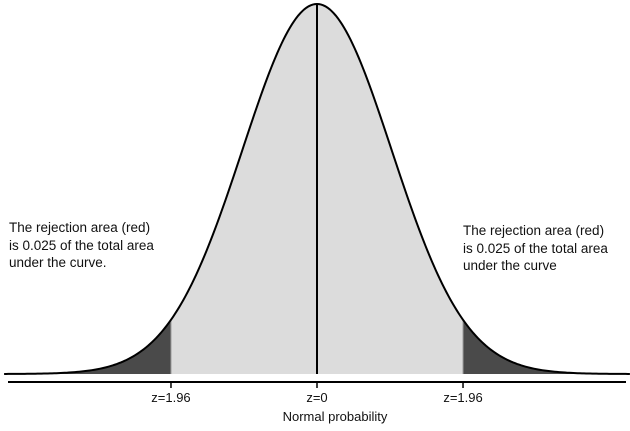 This screenshot has width=630, height=431. I want to click on x-ticks: z=1.96 z=0 z=1.96, so click(317, 393).